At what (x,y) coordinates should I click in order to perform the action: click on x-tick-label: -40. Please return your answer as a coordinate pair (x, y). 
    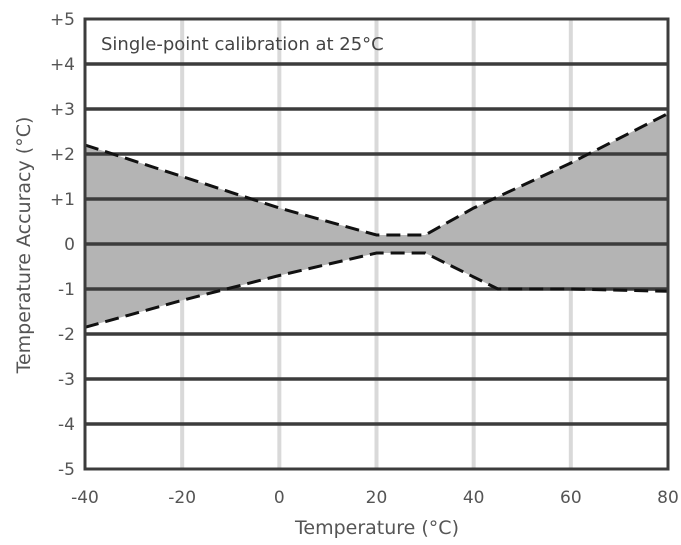
    Looking at the image, I should click on (85, 498).